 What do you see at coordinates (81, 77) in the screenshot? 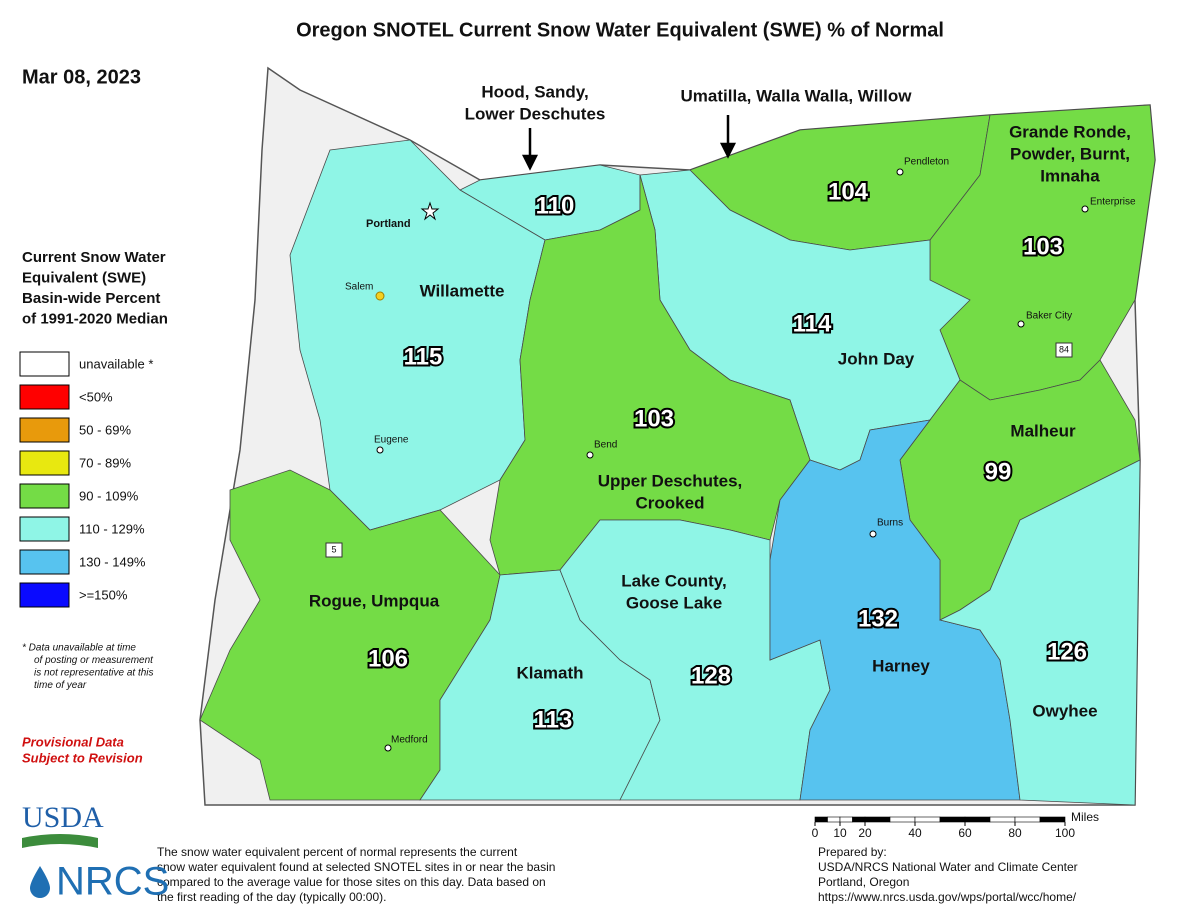
I see `date: Mar 08, 2023` at bounding box center [81, 77].